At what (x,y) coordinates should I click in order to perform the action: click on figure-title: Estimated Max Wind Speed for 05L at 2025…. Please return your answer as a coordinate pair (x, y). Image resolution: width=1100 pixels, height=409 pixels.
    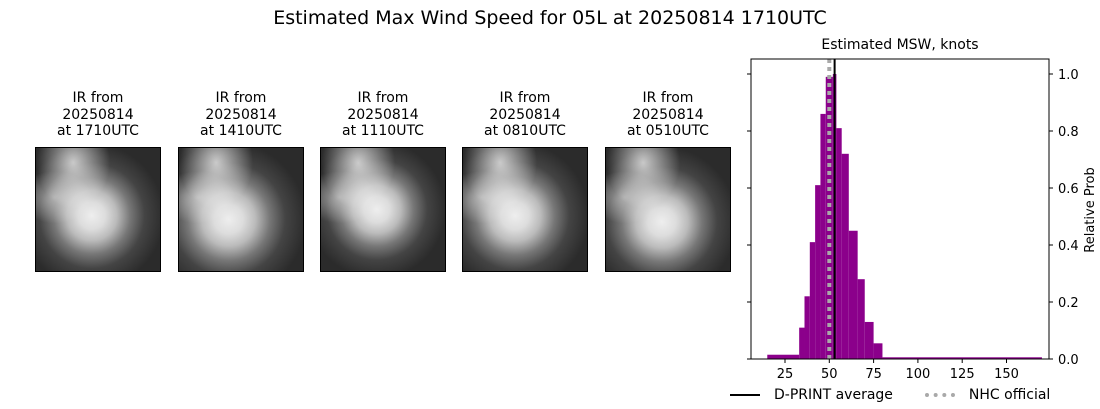
    Looking at the image, I should click on (550, 18).